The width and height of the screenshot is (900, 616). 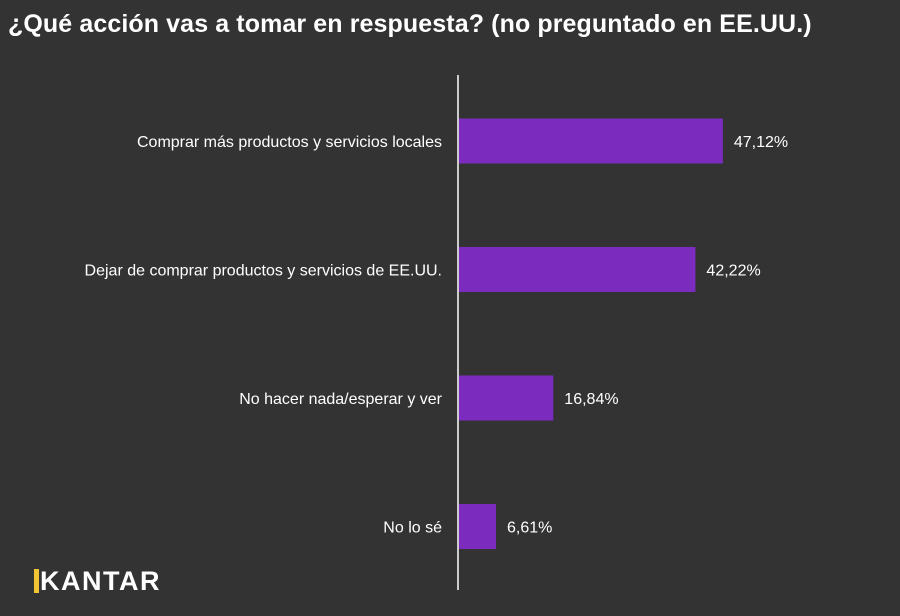 I want to click on value-label-1: 47,12%, so click(x=761, y=142).